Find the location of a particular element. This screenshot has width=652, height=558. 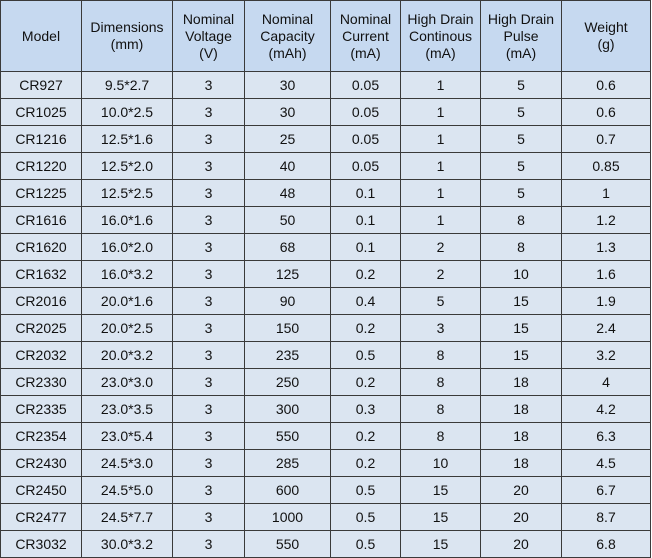

header-text: Voltage is located at coordinates (208, 35).